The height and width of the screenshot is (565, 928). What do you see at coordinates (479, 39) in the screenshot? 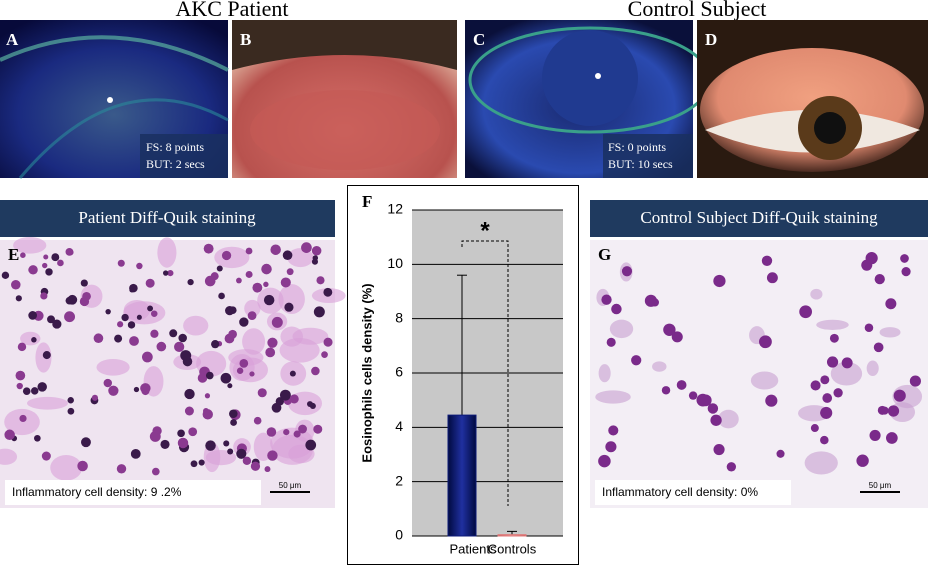
I see `panel-letter: C` at bounding box center [479, 39].